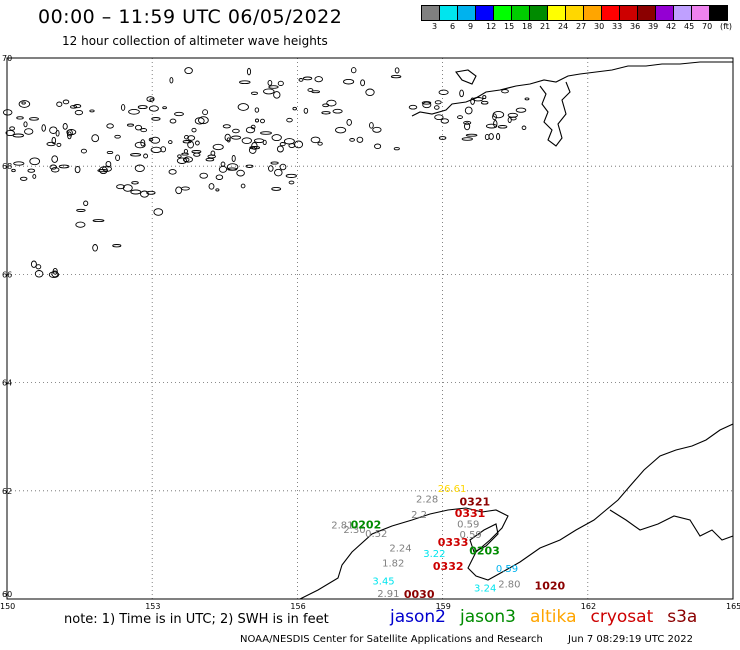  I want to click on legend-jason2: jason2, so click(418, 617).